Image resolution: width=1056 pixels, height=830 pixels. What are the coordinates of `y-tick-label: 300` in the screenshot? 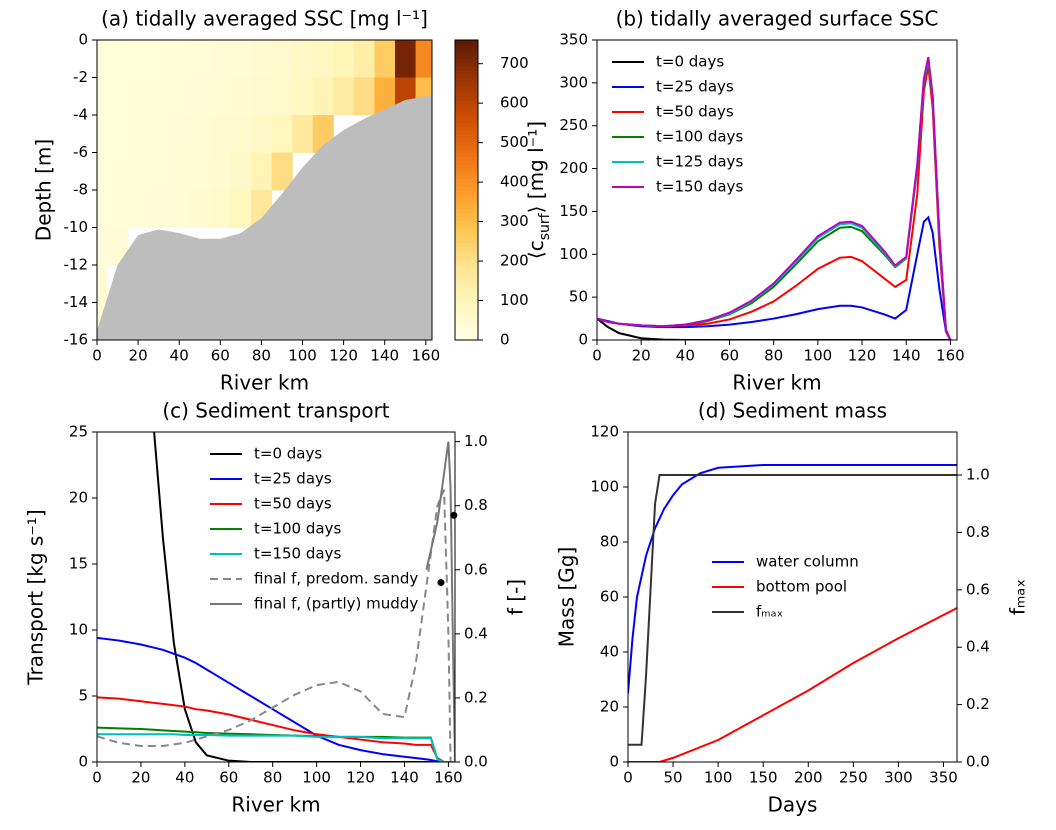 It's located at (573, 82).